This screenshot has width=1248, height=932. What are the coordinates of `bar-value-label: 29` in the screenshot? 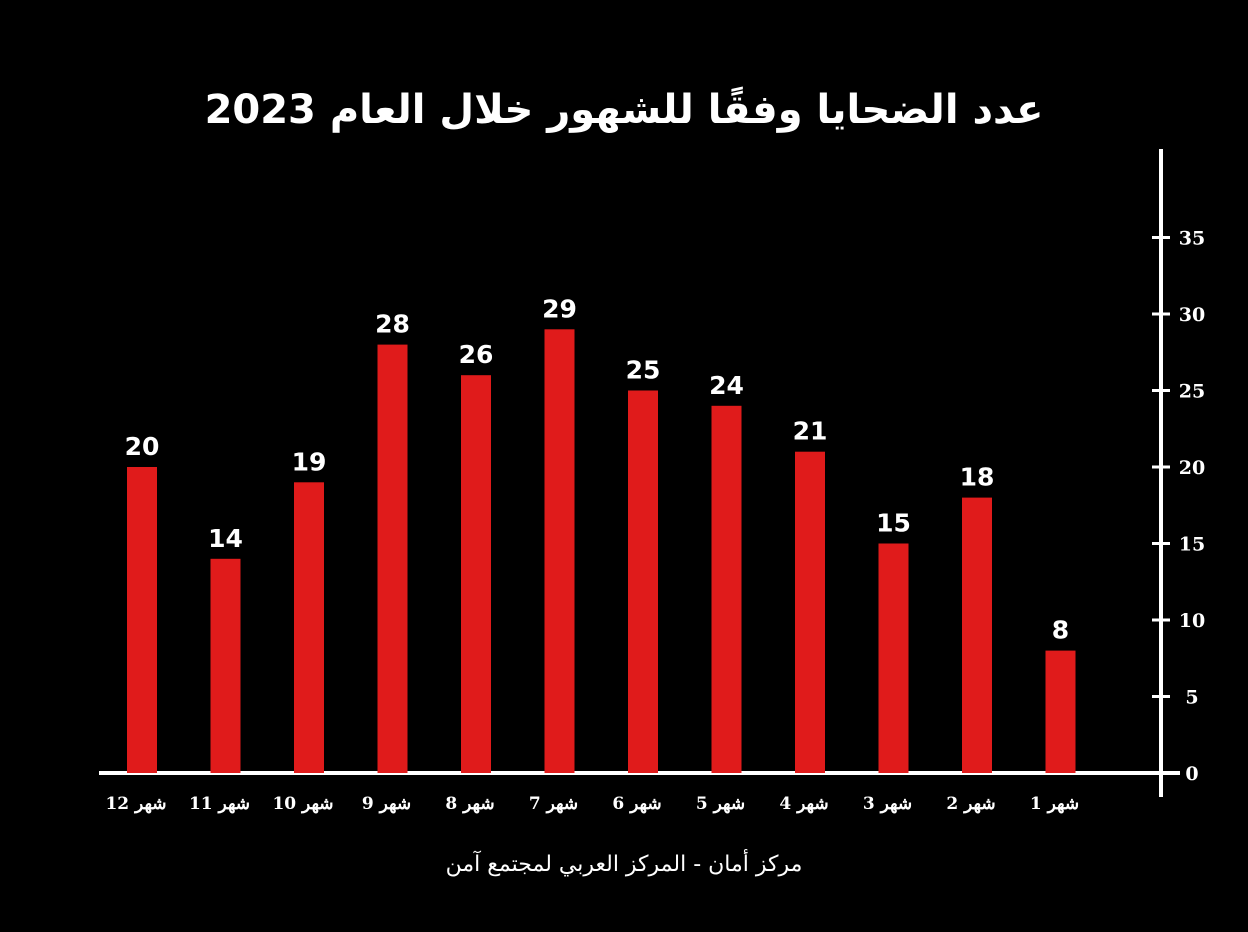 It's located at (559, 308).